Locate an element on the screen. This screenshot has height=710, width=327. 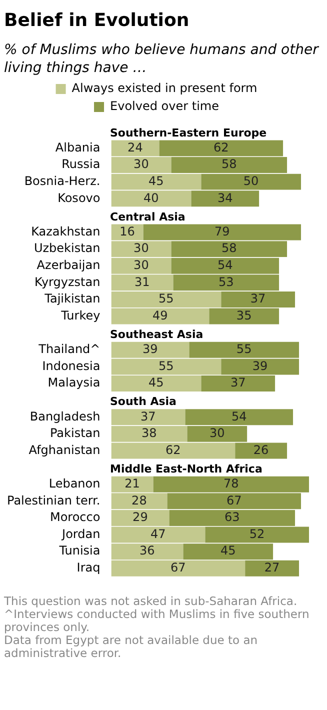
text: ^Interviews conducted with Muslims in five southern provinces only. is located at coordinates (157, 620).